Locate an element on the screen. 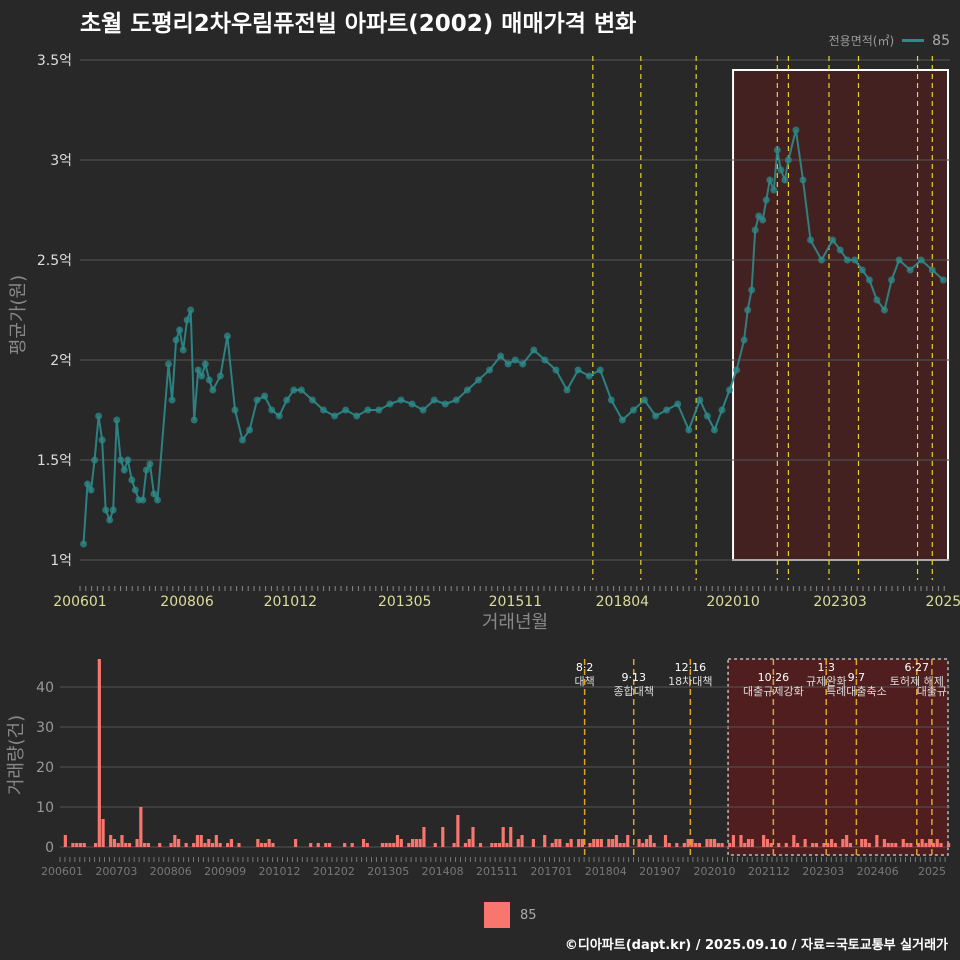 Image resolution: width=960 pixels, height=960 pixels. bar-x-tick-label: 201804 is located at coordinates (606, 871).